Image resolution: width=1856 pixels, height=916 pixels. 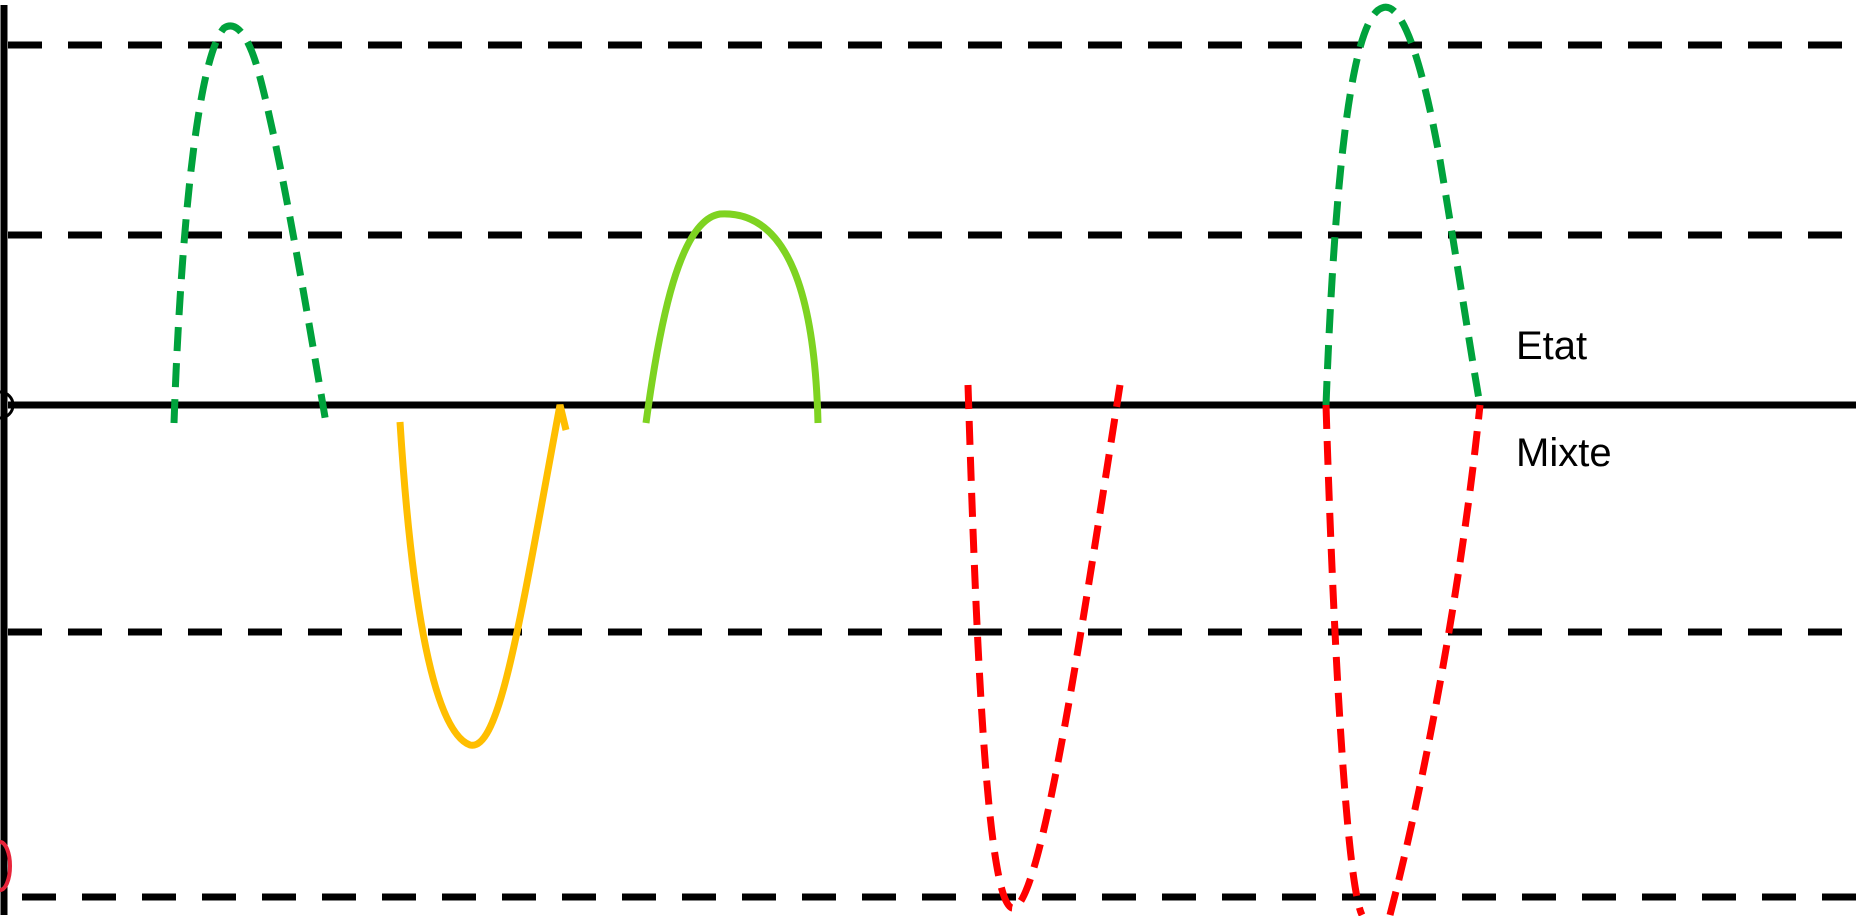 I want to click on light-green-solid-arch, so click(x=732, y=317).